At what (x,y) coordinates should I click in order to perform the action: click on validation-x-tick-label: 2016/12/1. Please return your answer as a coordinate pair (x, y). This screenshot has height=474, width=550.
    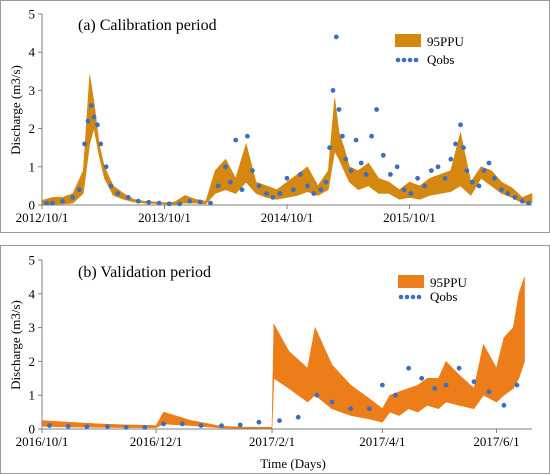
    Looking at the image, I should click on (156, 441).